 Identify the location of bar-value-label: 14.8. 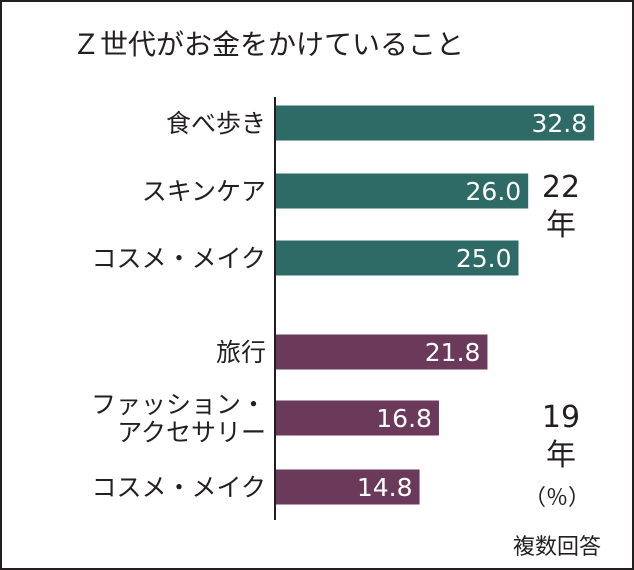
(385, 487).